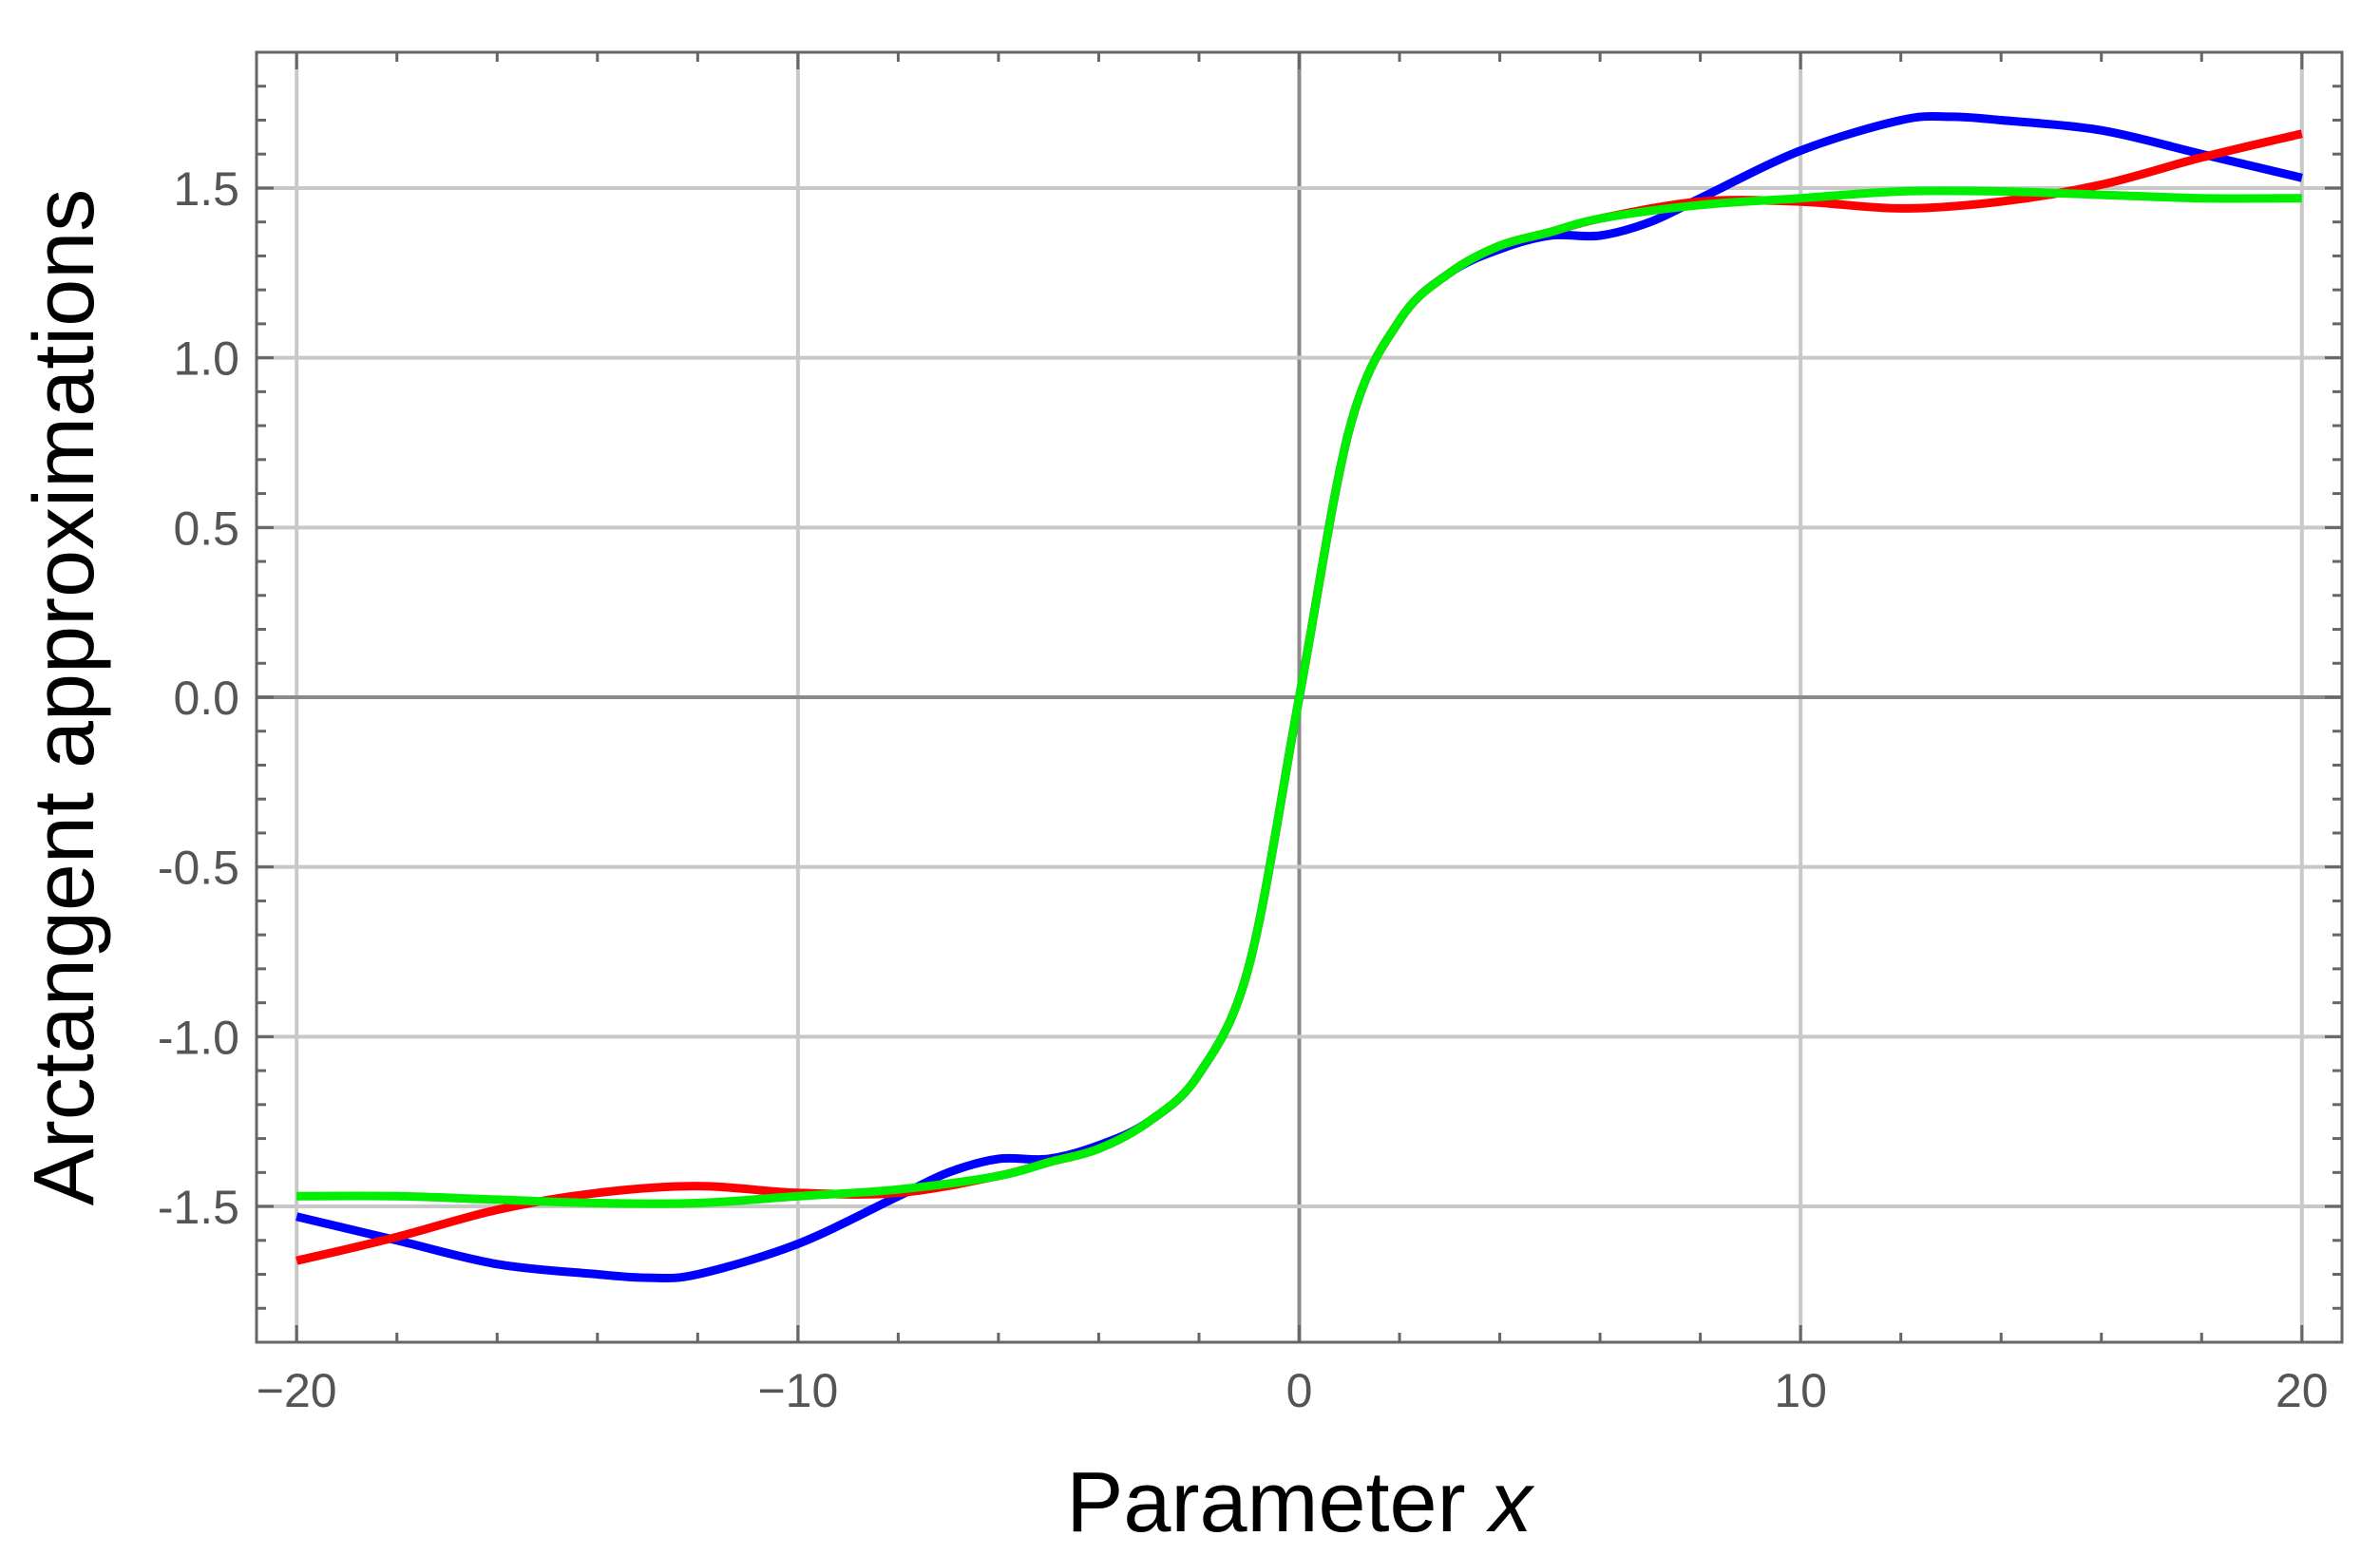  What do you see at coordinates (198, 868) in the screenshot?
I see `y-tick-label: -0.5` at bounding box center [198, 868].